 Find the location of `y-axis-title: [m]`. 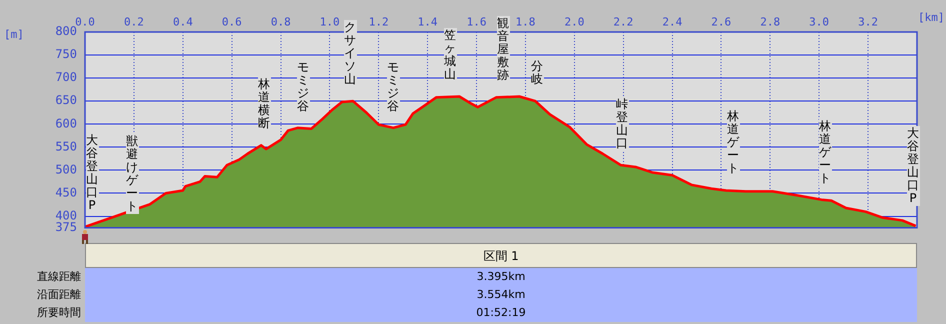

y-axis-title: [m] is located at coordinates (14, 34).